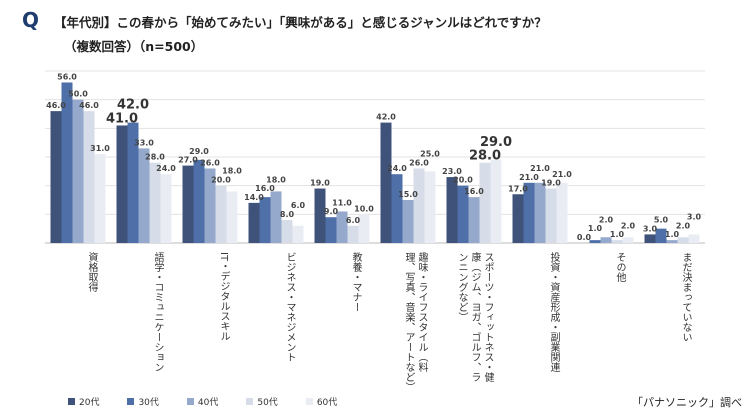 The image size is (750, 420). I want to click on legend: 20代 30代 40代 50代 60代, so click(202, 401).